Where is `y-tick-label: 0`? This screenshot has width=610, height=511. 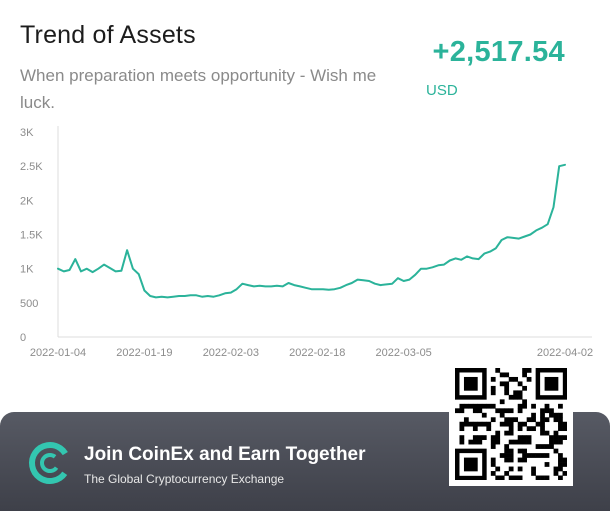
y-tick-label: 0 is located at coordinates (23, 338).